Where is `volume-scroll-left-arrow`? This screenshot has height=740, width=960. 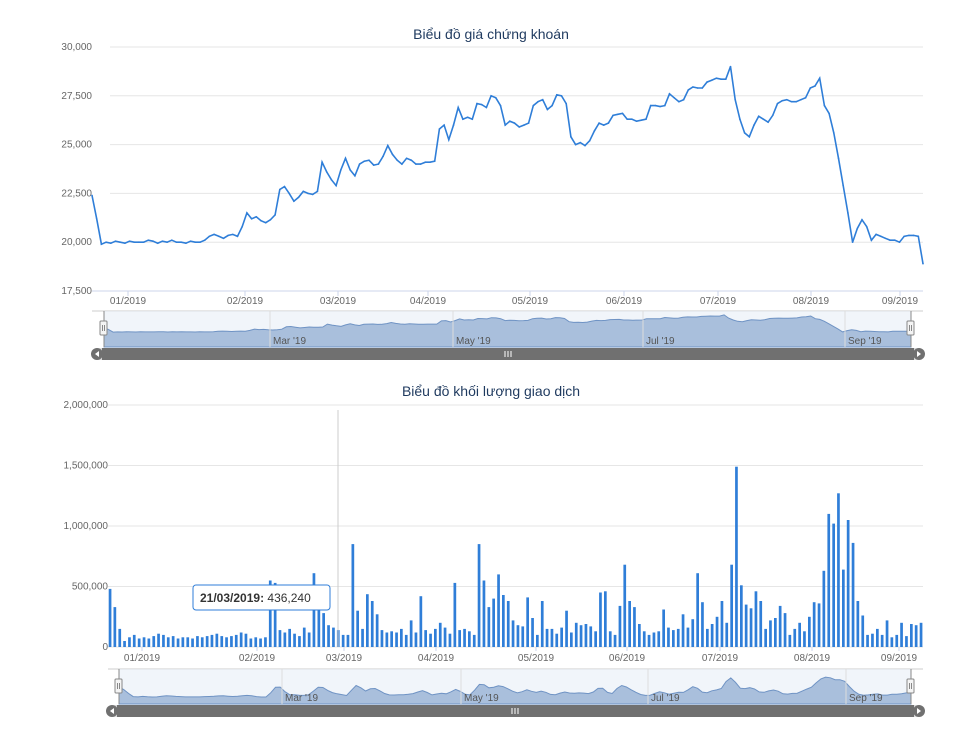 volume-scroll-left-arrow is located at coordinates (112, 711).